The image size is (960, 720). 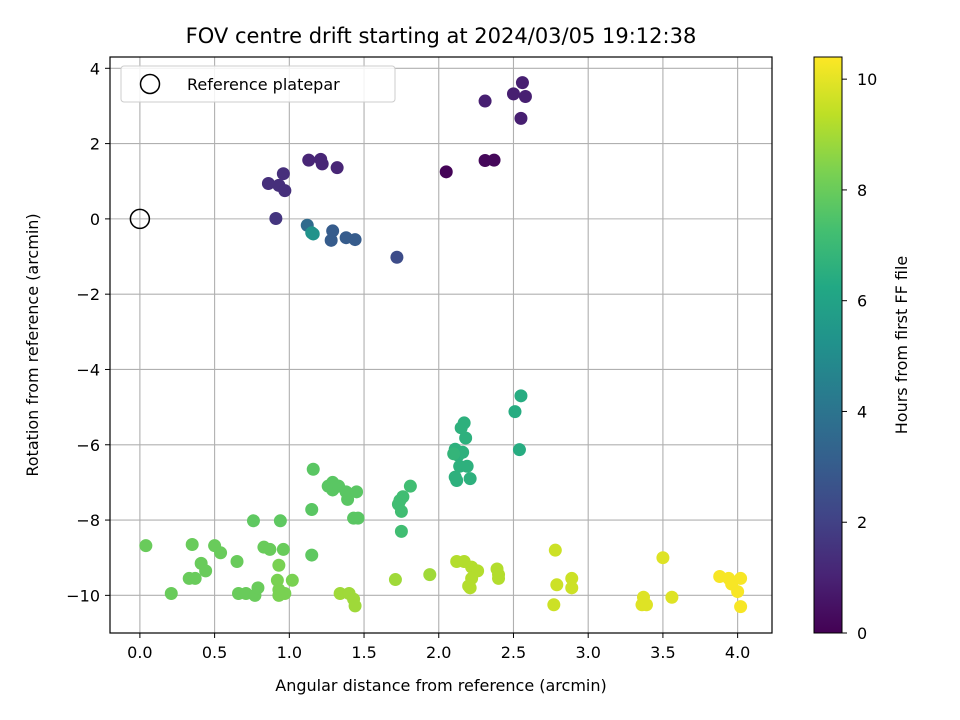 I want to click on y-tick-label: −8, so click(x=88, y=520).